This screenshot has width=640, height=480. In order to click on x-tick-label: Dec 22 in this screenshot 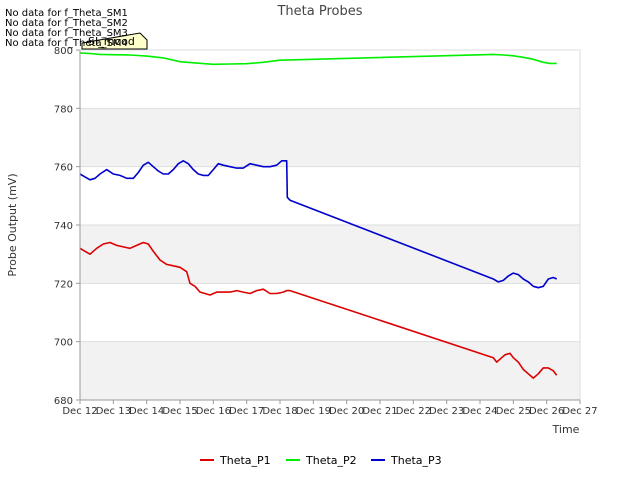, I will do `click(413, 411)`.